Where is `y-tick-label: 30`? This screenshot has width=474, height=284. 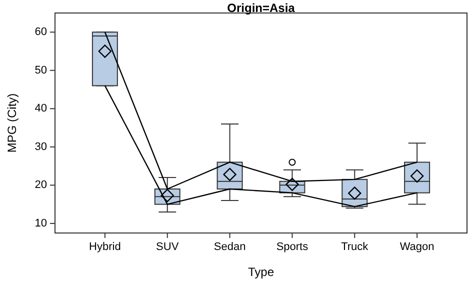 y-tick-label: 30 is located at coordinates (40, 146).